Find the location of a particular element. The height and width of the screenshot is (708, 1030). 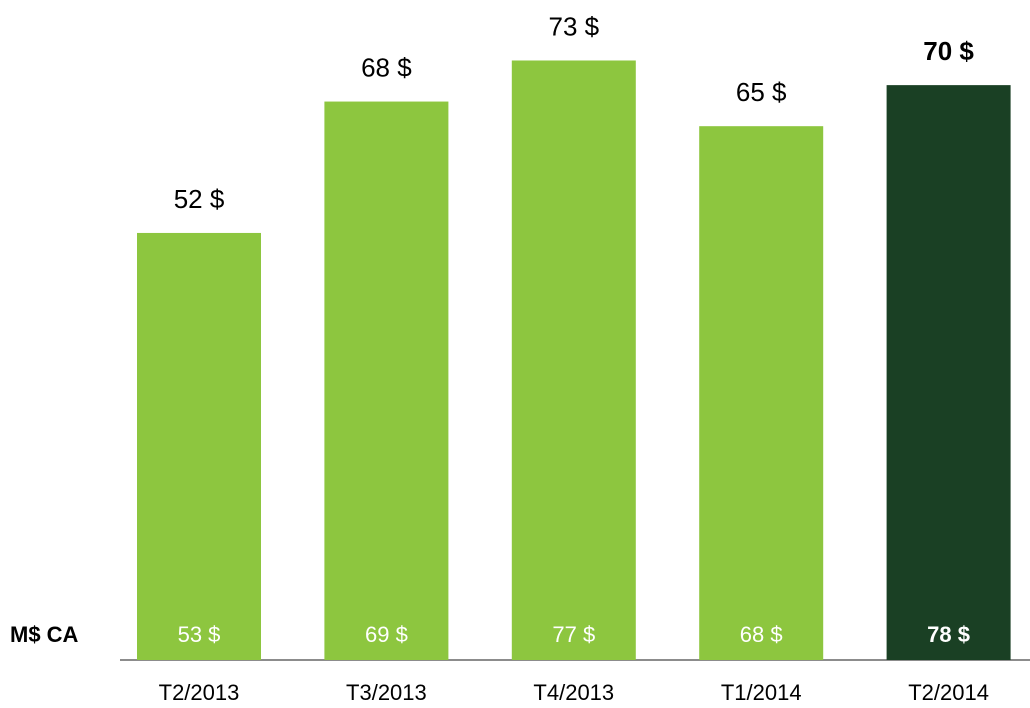

secondary-label: M$ CA is located at coordinates (44, 634).